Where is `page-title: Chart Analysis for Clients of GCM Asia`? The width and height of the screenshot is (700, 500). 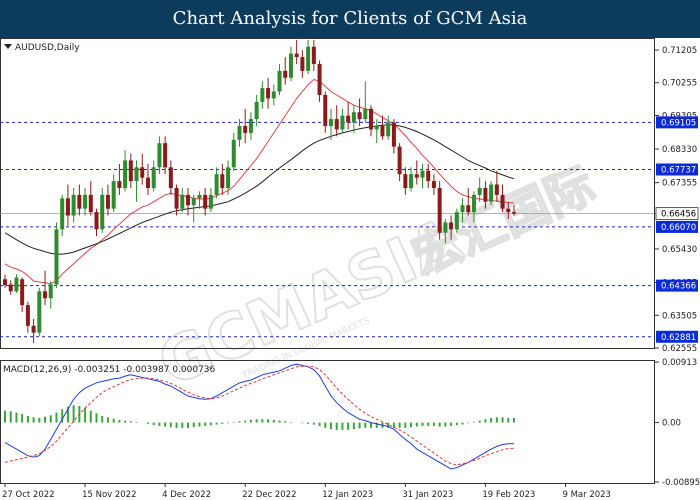
page-title: Chart Analysis for Clients of GCM Asia is located at coordinates (350, 18).